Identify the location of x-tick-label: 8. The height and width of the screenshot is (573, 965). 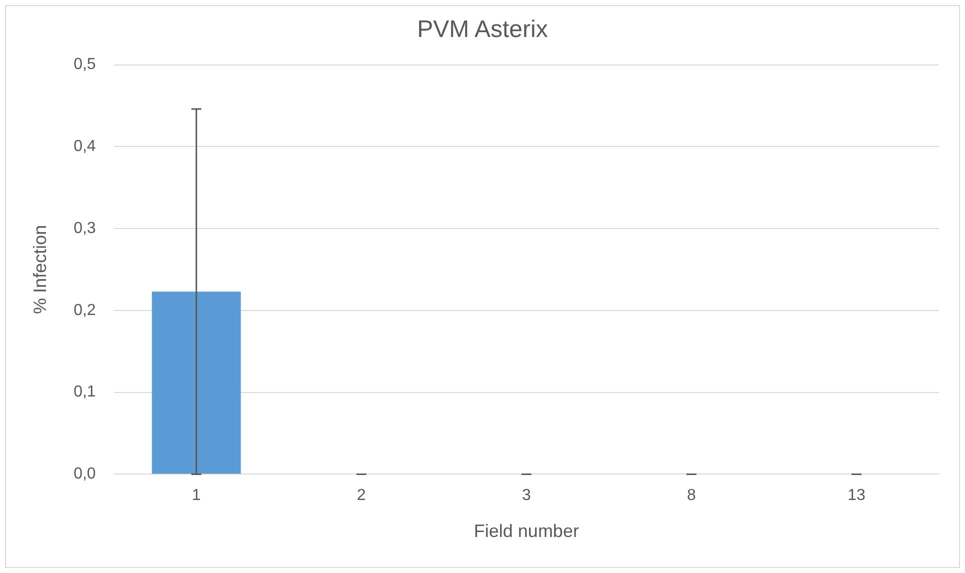
(691, 495).